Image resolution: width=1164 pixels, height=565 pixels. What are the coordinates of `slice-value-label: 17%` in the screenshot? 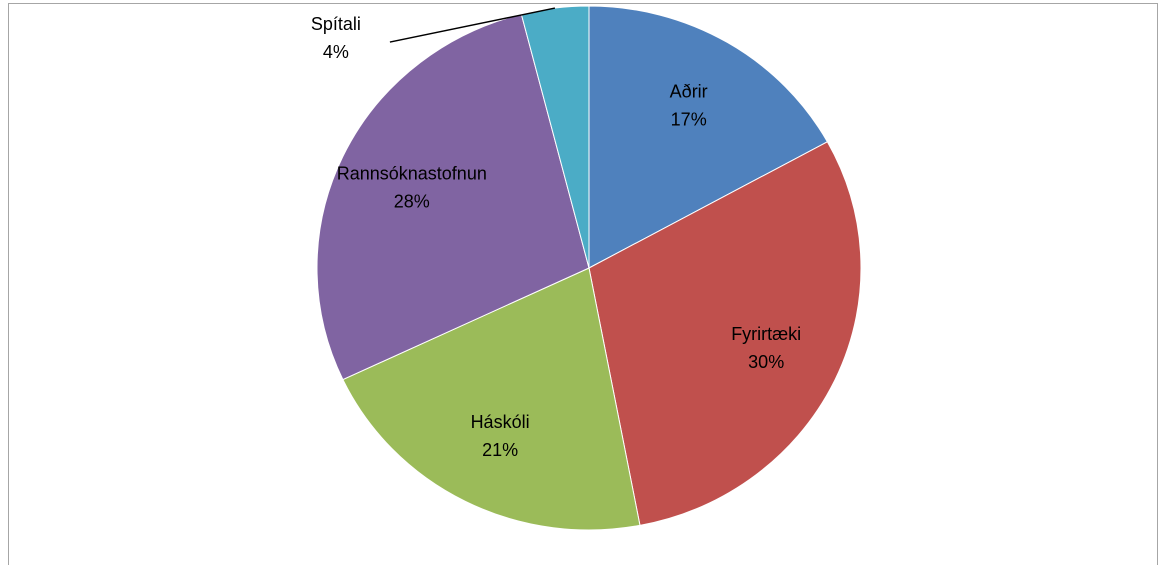 It's located at (689, 119).